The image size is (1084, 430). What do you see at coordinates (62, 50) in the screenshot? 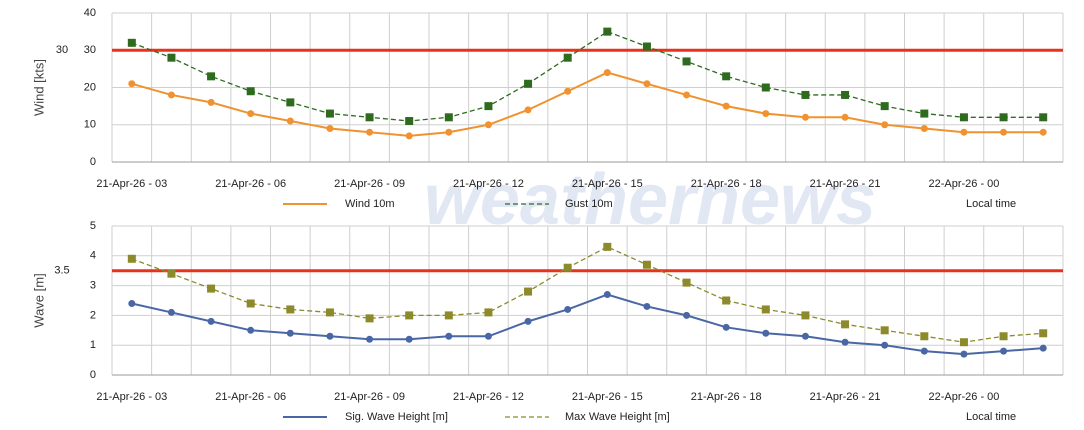
I see `threshold-label: 30` at bounding box center [62, 50].